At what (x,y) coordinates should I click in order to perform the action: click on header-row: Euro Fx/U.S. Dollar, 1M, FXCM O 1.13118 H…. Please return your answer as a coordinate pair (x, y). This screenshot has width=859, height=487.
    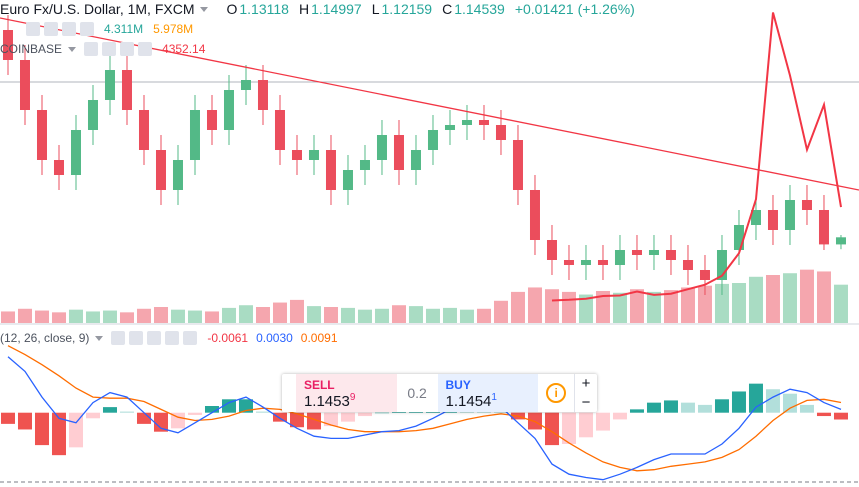
    Looking at the image, I should click on (317, 9).